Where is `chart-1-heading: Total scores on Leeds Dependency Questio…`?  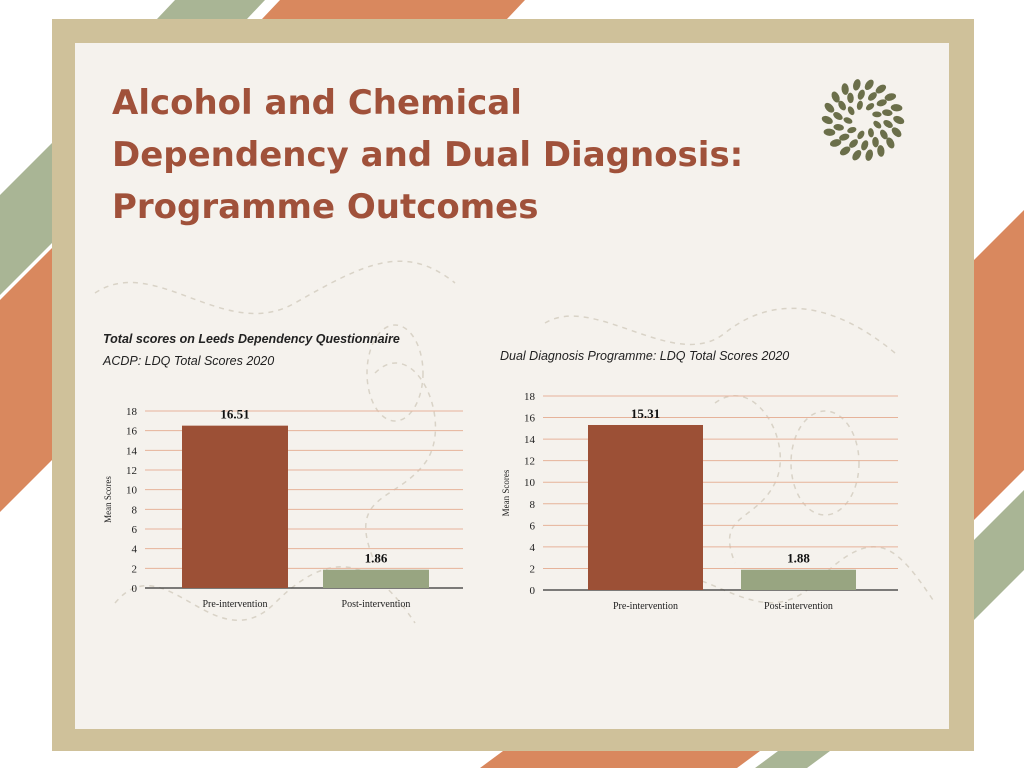 chart-1-heading: Total scores on Leeds Dependency Questio… is located at coordinates (251, 339).